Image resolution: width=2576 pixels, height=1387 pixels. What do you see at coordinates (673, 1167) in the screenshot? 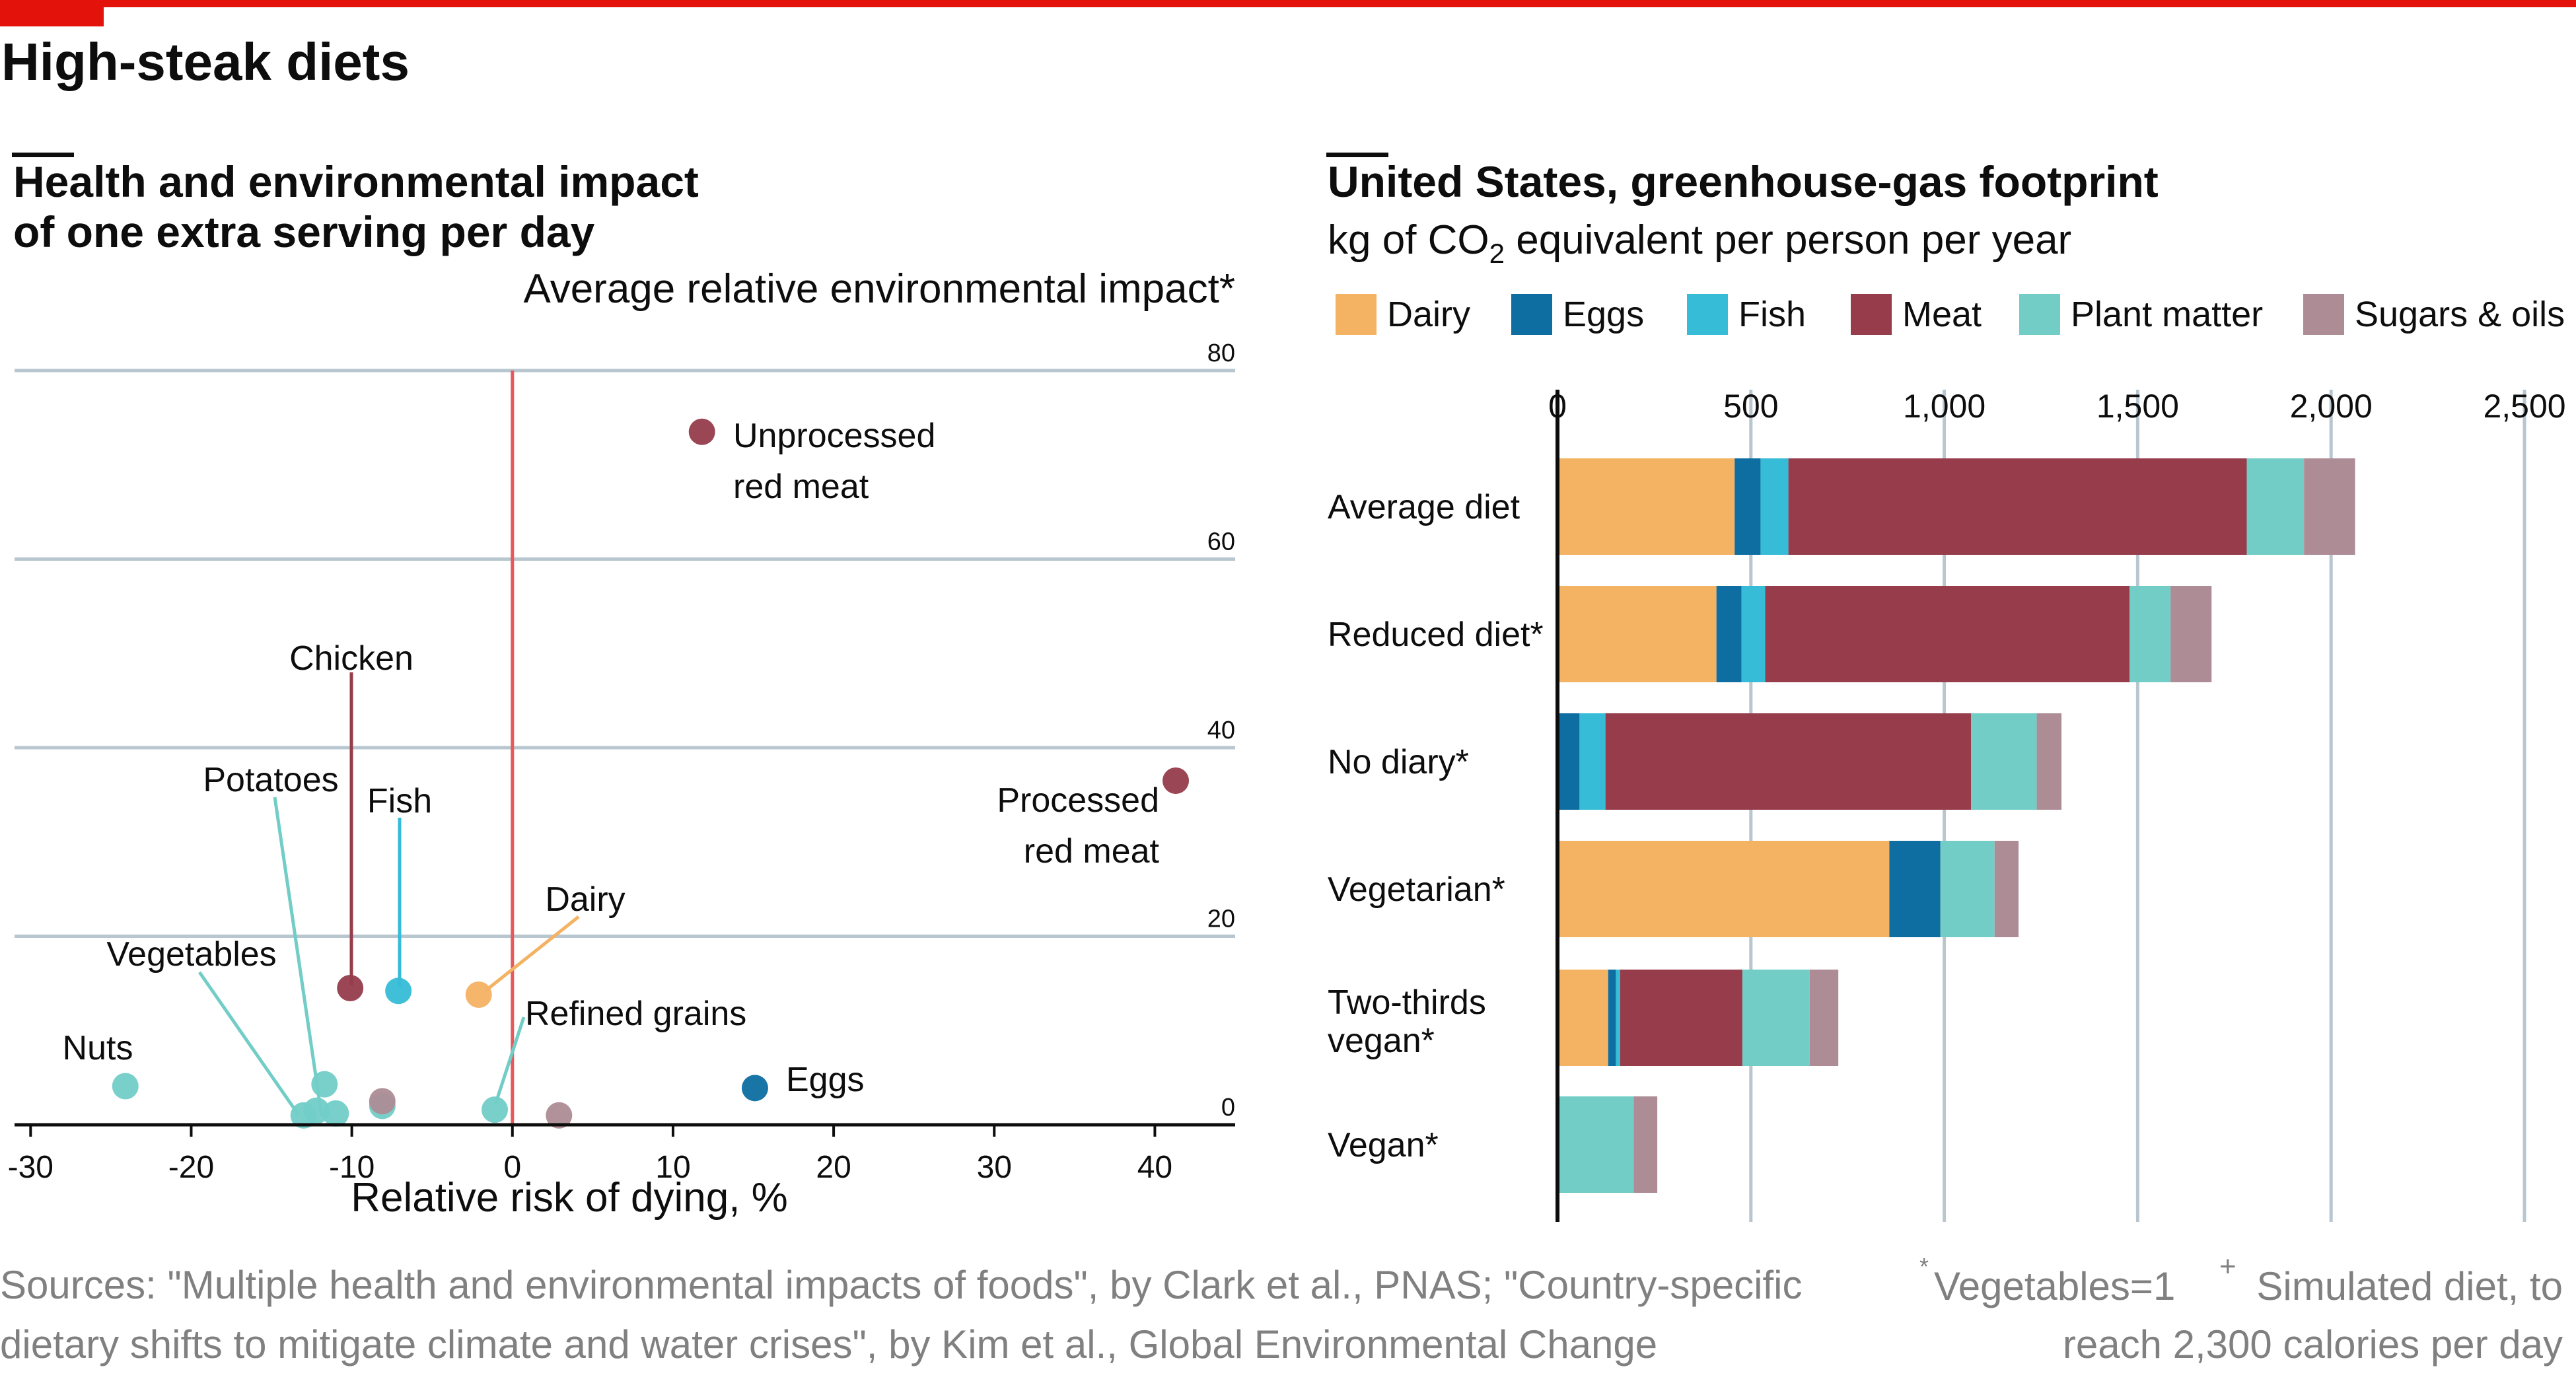
I see `scatter-x-tick-10: 10` at bounding box center [673, 1167].